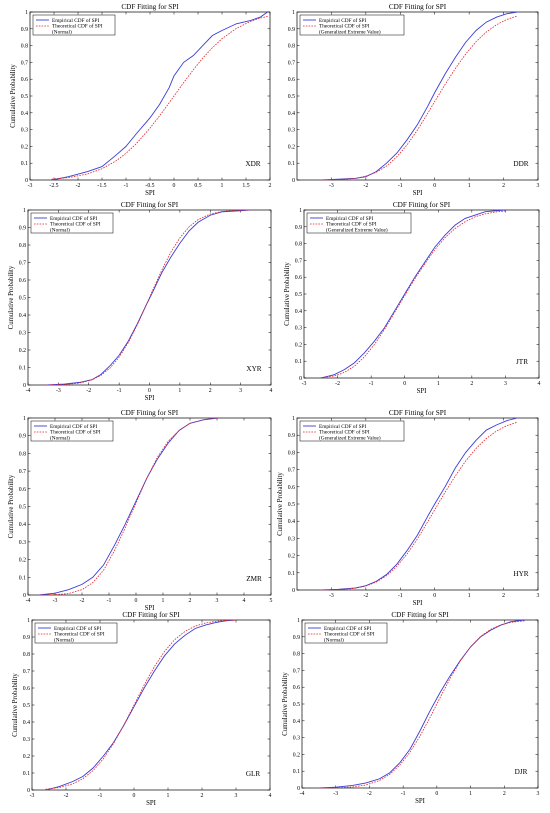  I want to click on x-tick-label: -4, so click(28, 391).